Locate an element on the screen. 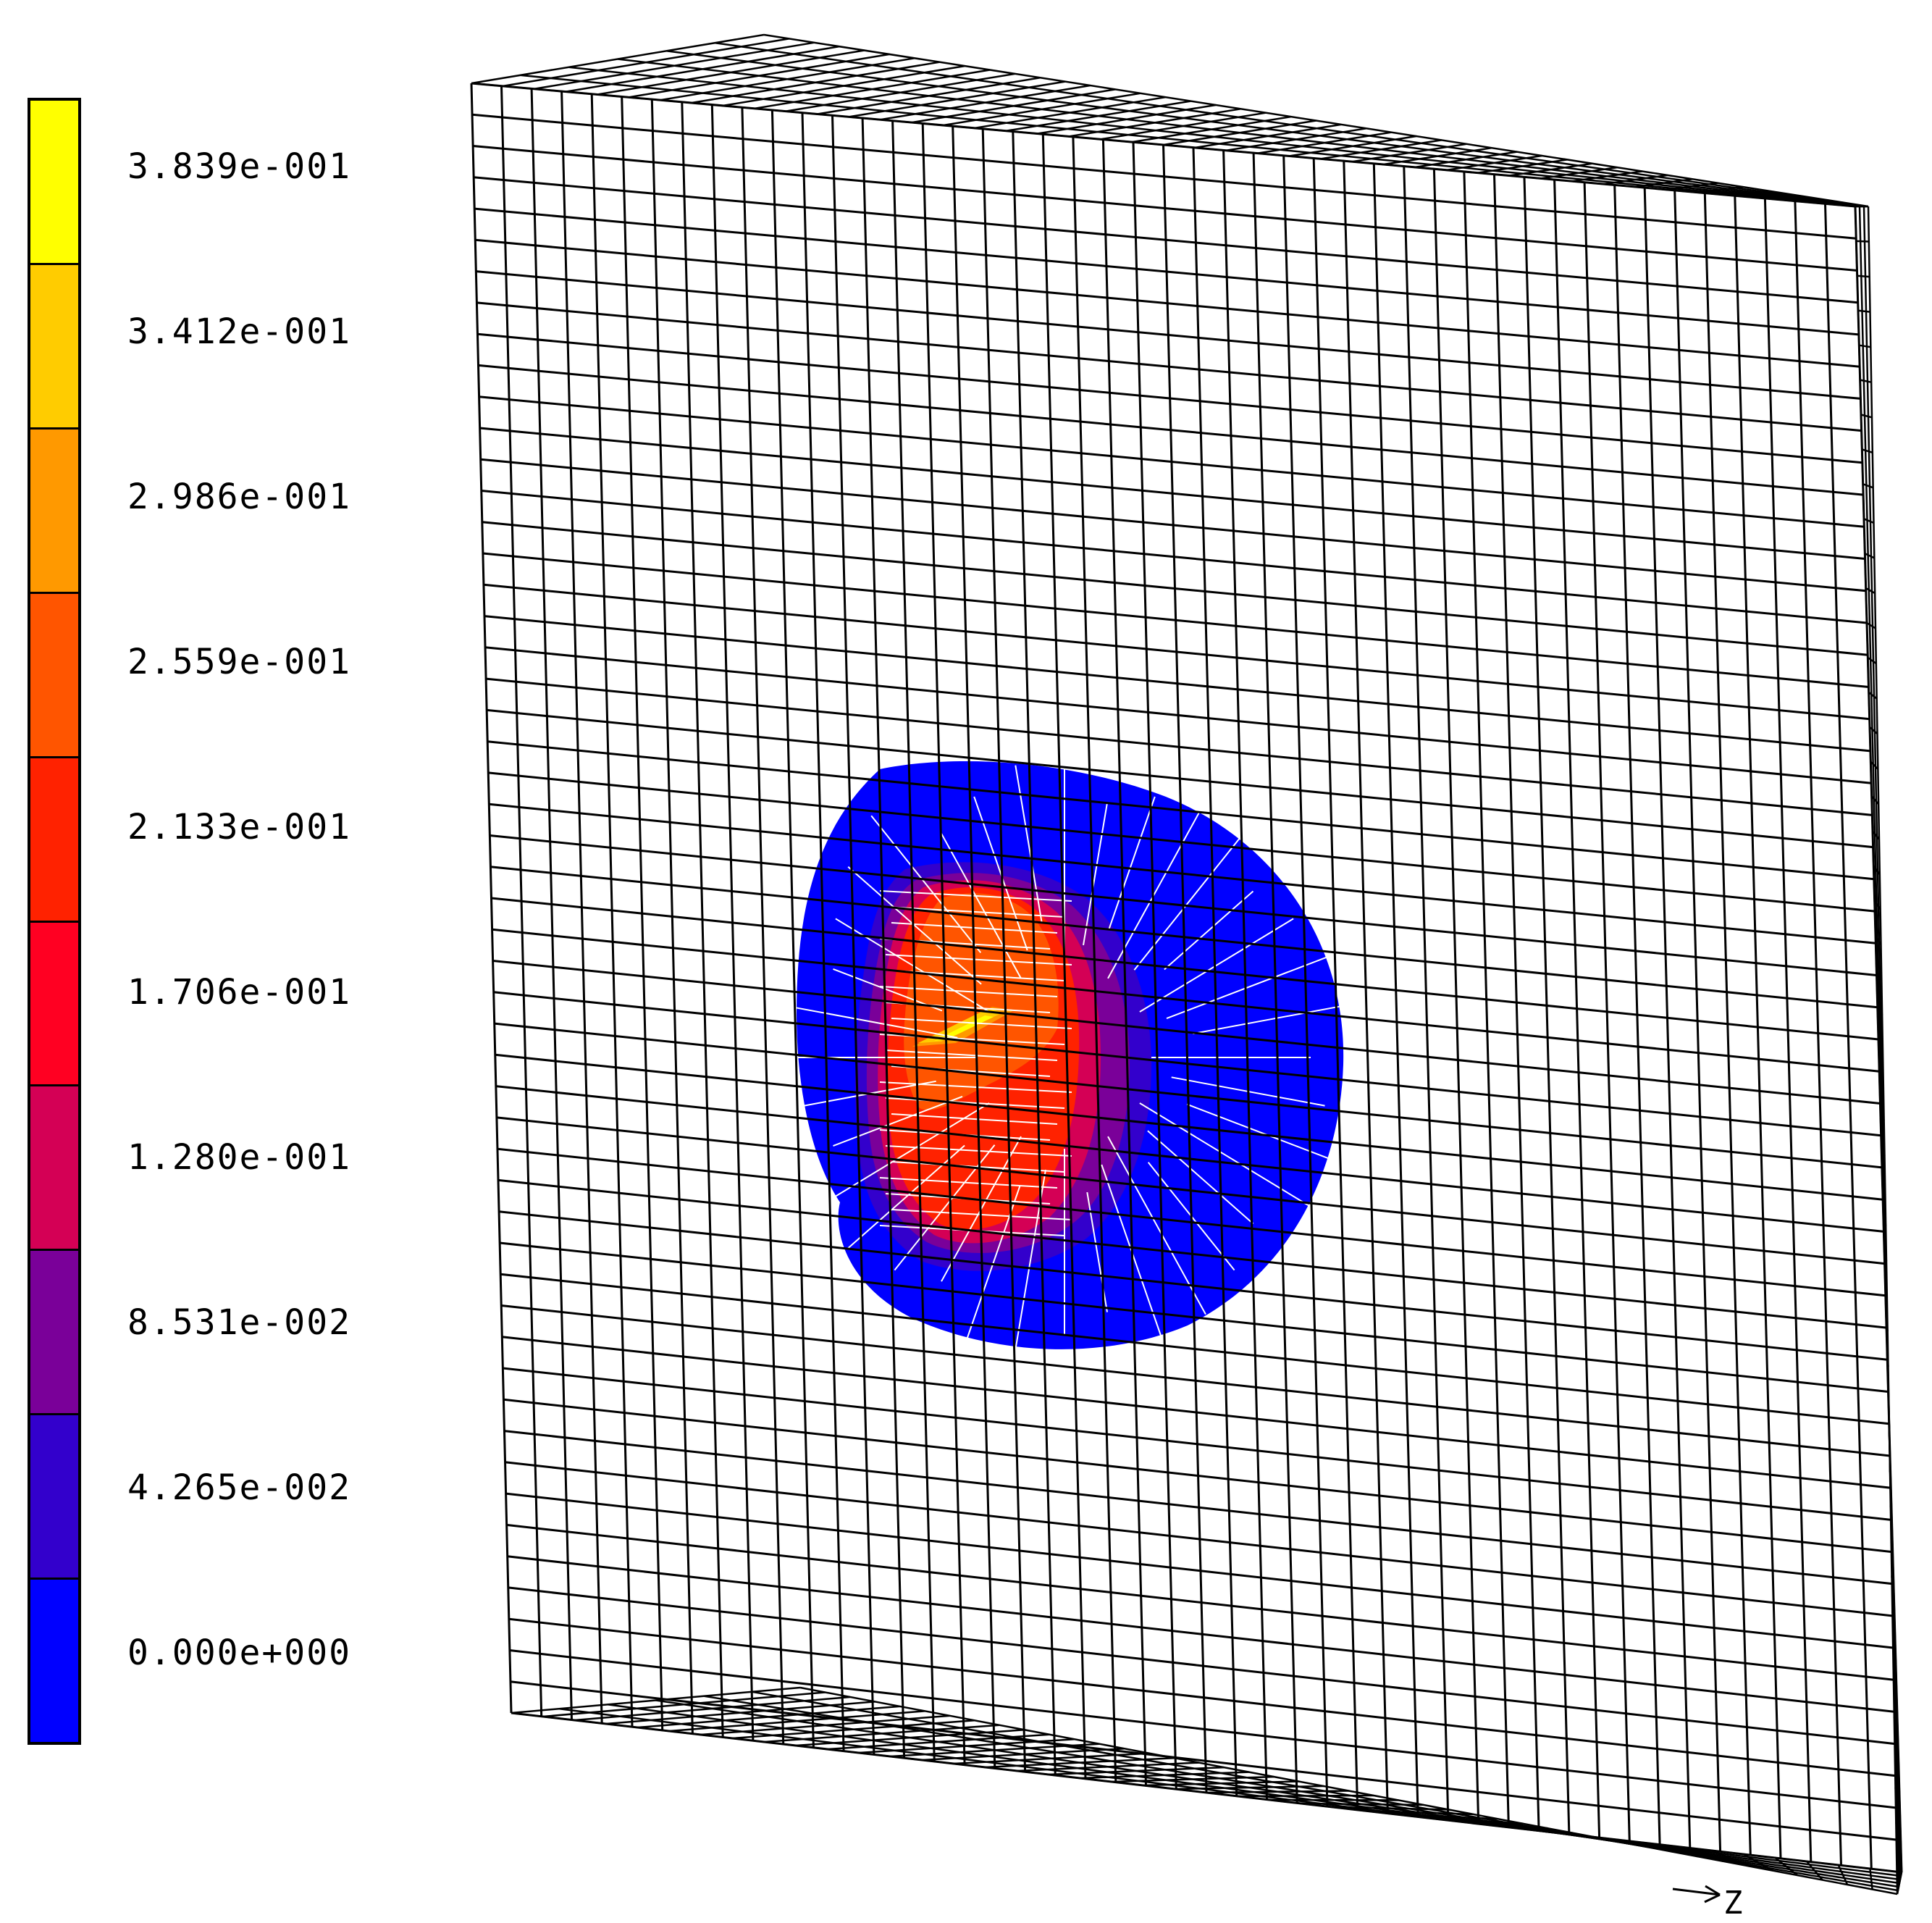 The width and height of the screenshot is (1932, 1923). legend-label: 1.706e-001 is located at coordinates (239, 992).